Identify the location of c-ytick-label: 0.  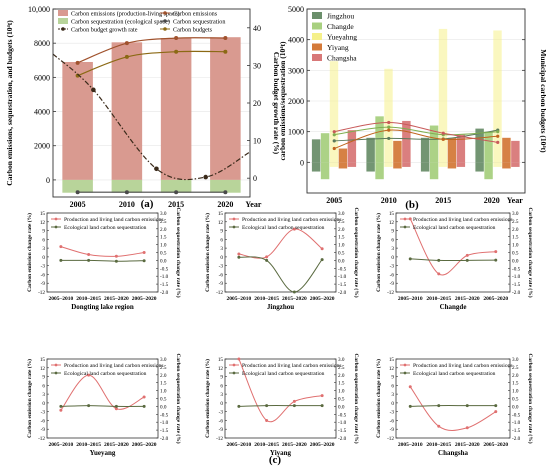
(392, 404).